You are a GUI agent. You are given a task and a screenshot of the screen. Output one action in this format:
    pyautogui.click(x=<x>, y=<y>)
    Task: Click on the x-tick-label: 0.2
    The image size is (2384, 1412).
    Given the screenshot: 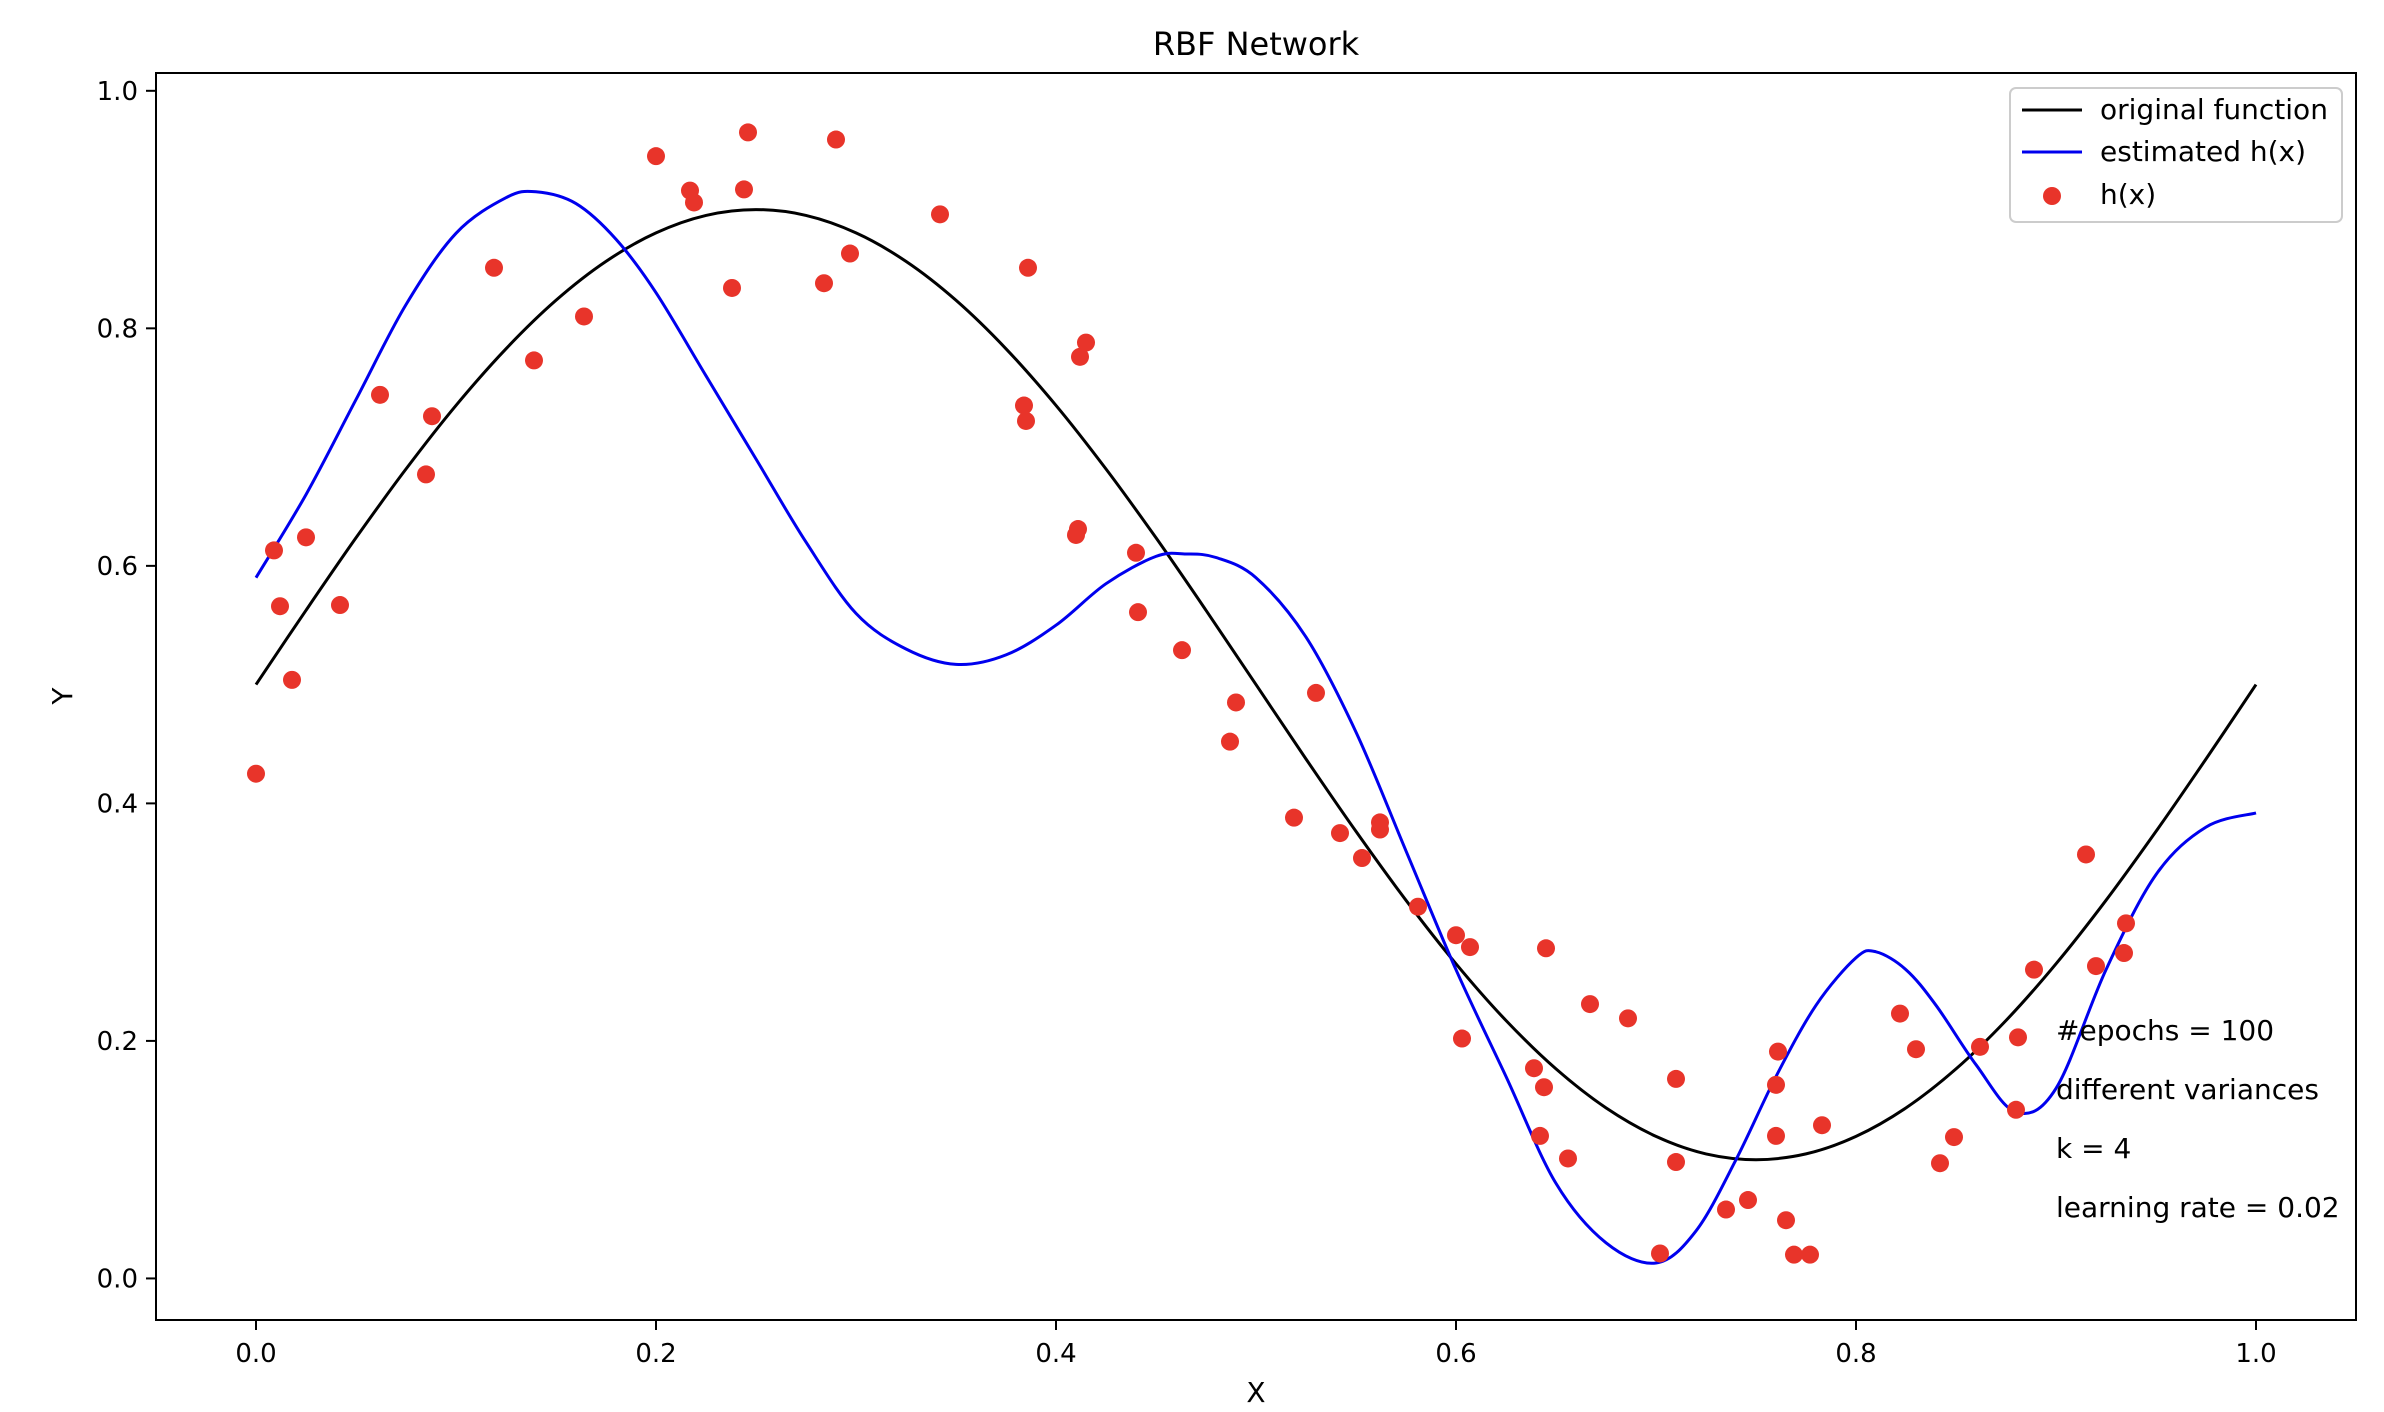 What is the action you would take?
    pyautogui.click(x=655, y=1354)
    